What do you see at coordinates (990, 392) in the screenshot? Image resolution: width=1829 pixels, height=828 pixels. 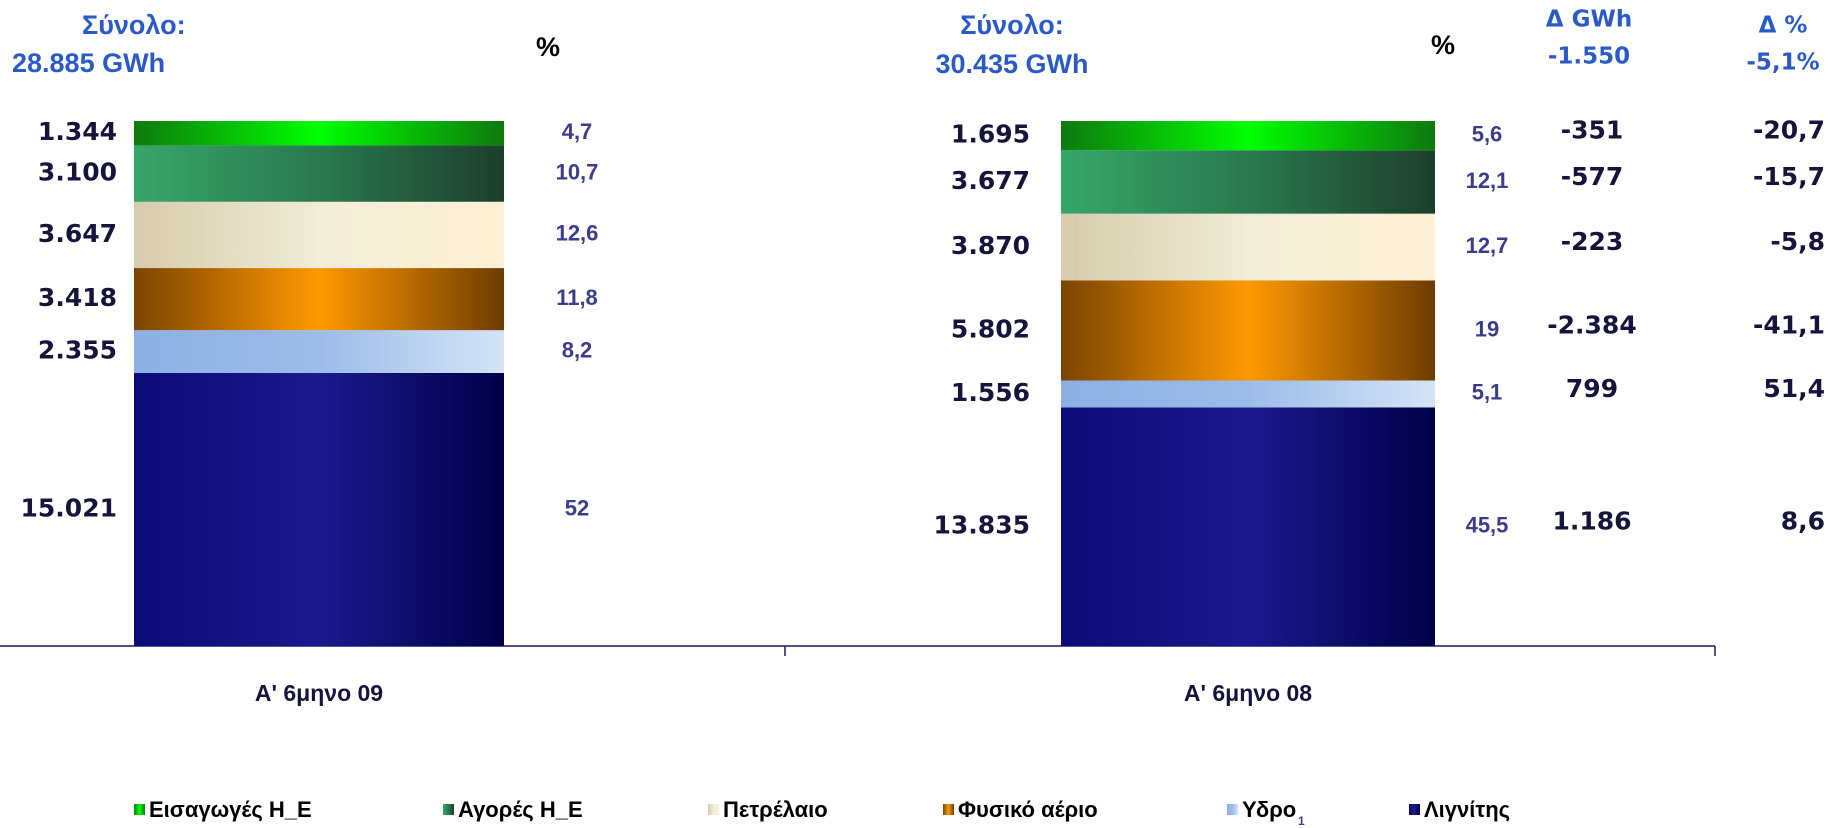 I see `value-label: 1.556` at bounding box center [990, 392].